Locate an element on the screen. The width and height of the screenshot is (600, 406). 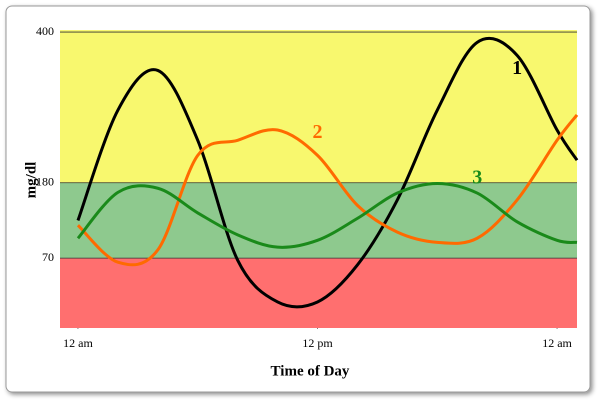
series-label: 2 is located at coordinates (318, 132).